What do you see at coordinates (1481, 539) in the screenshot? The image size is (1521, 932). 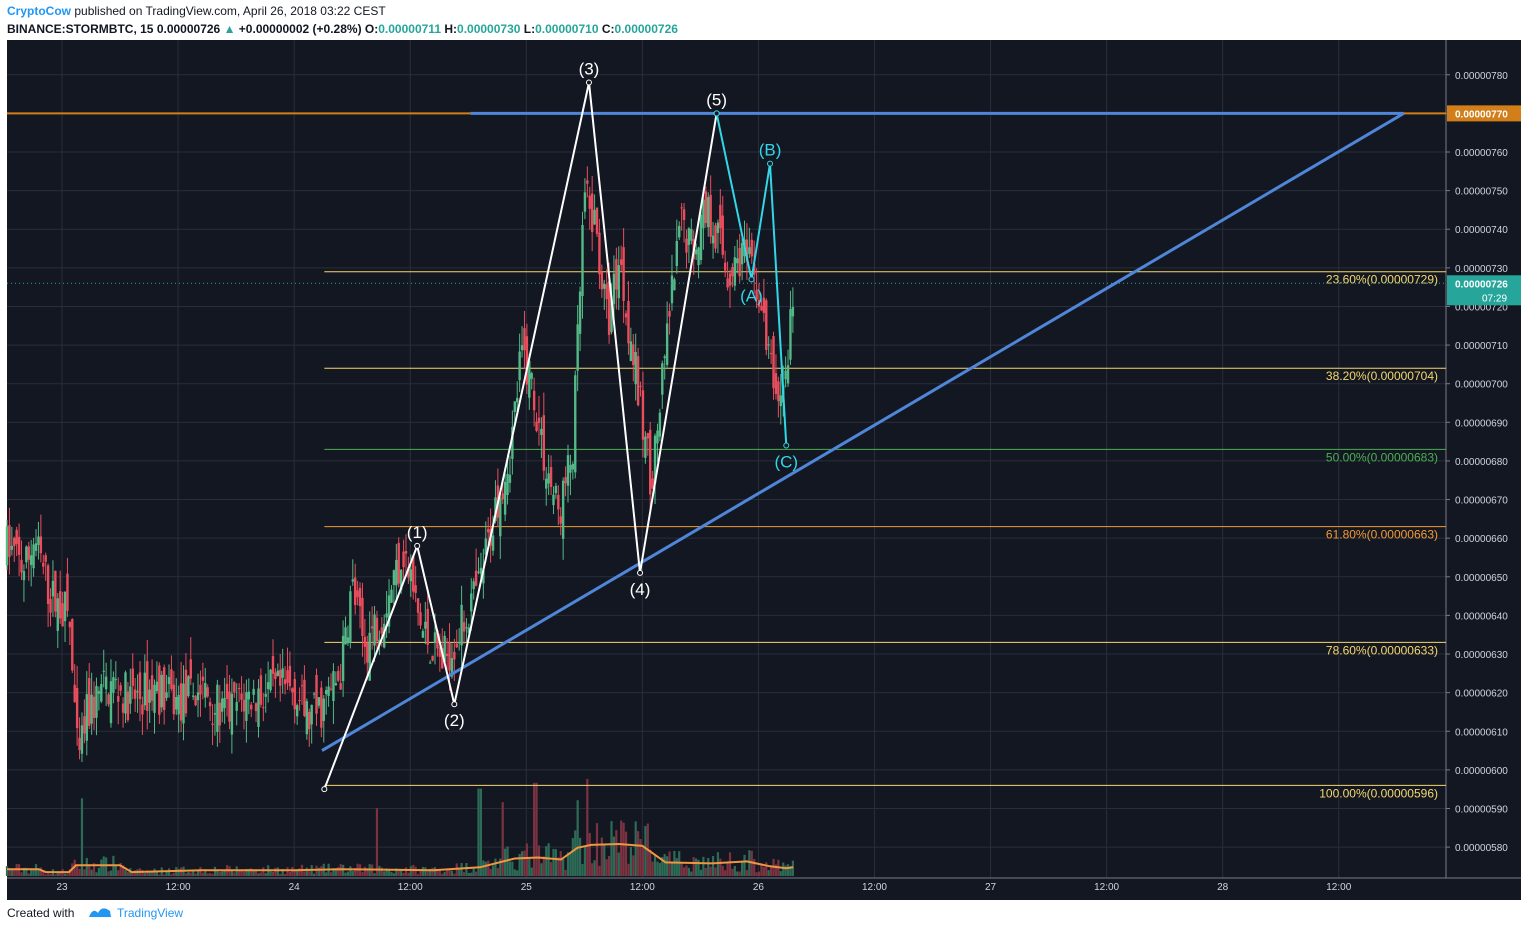 I see `y-tick-label: 0.00000660` at bounding box center [1481, 539].